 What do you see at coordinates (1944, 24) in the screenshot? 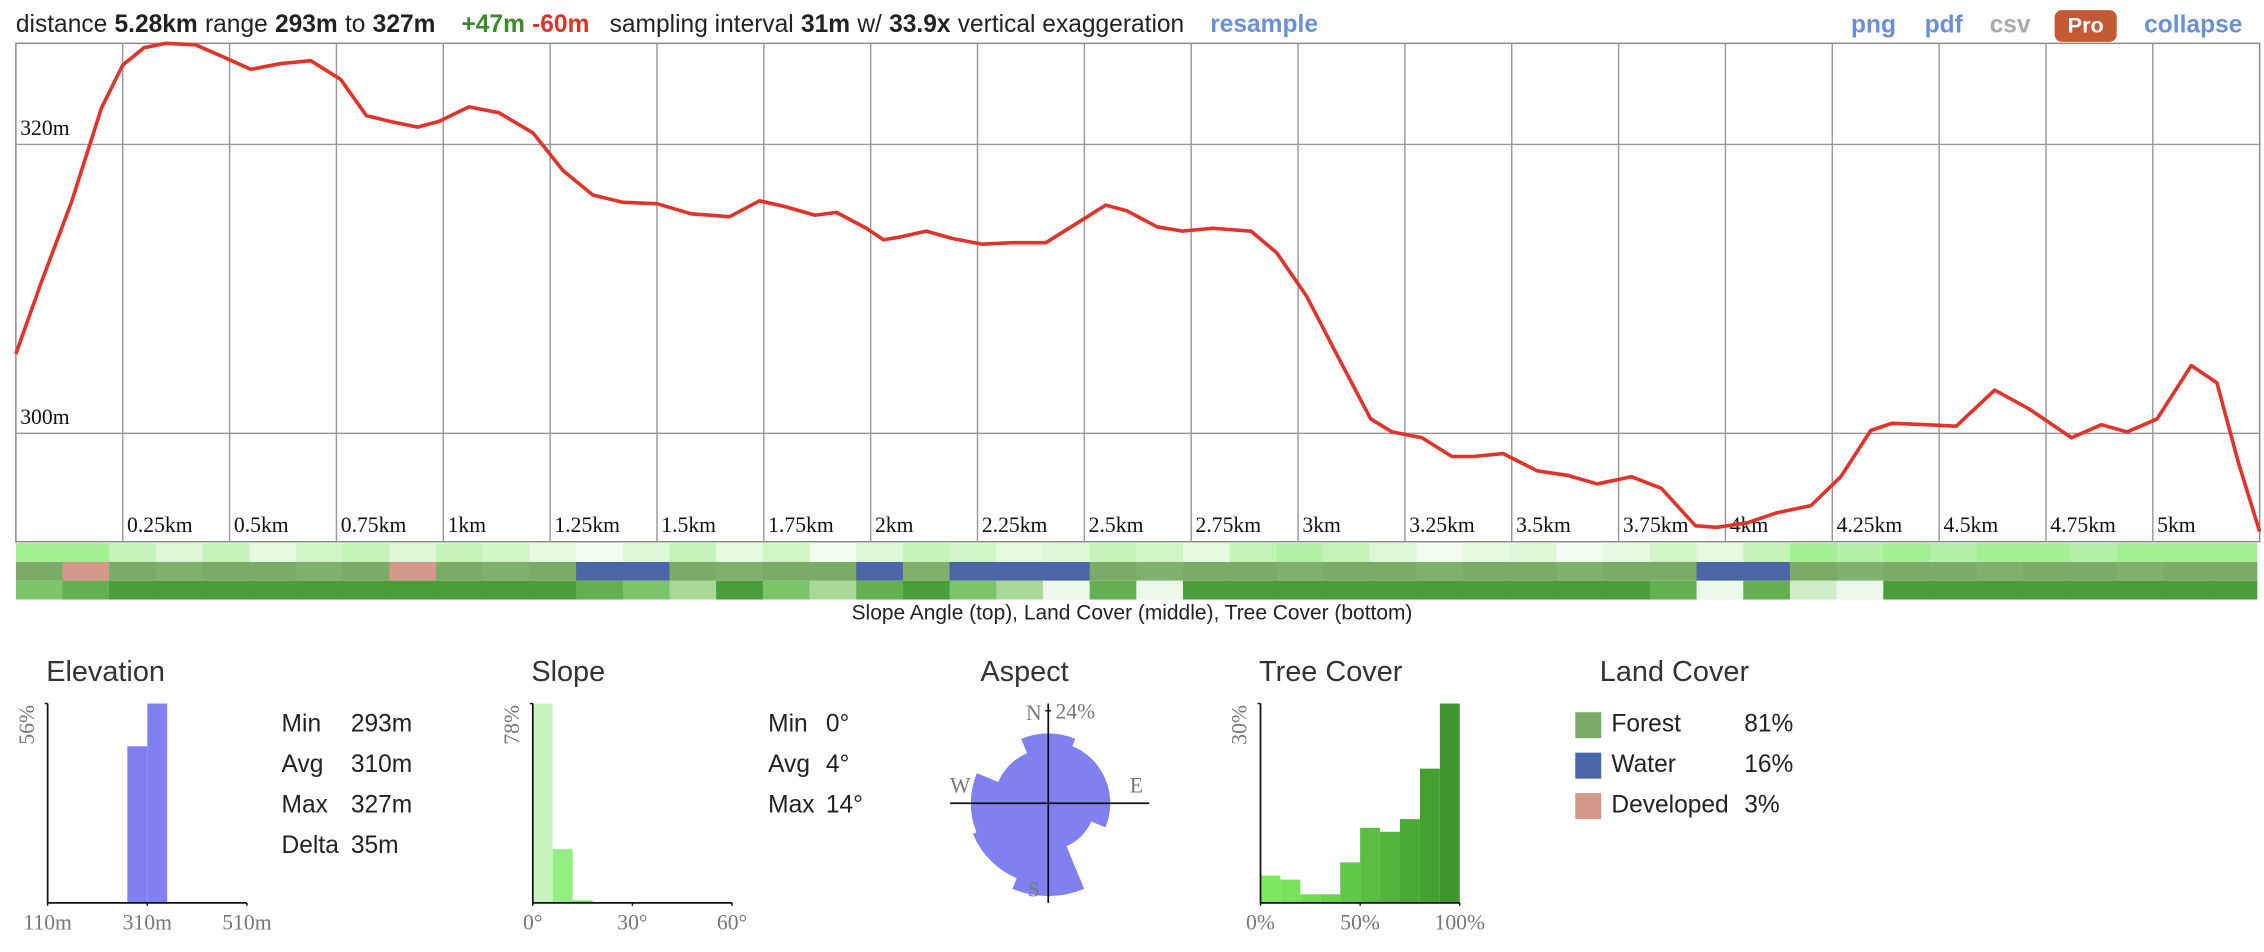
I see `pdf-link: pdf` at bounding box center [1944, 24].